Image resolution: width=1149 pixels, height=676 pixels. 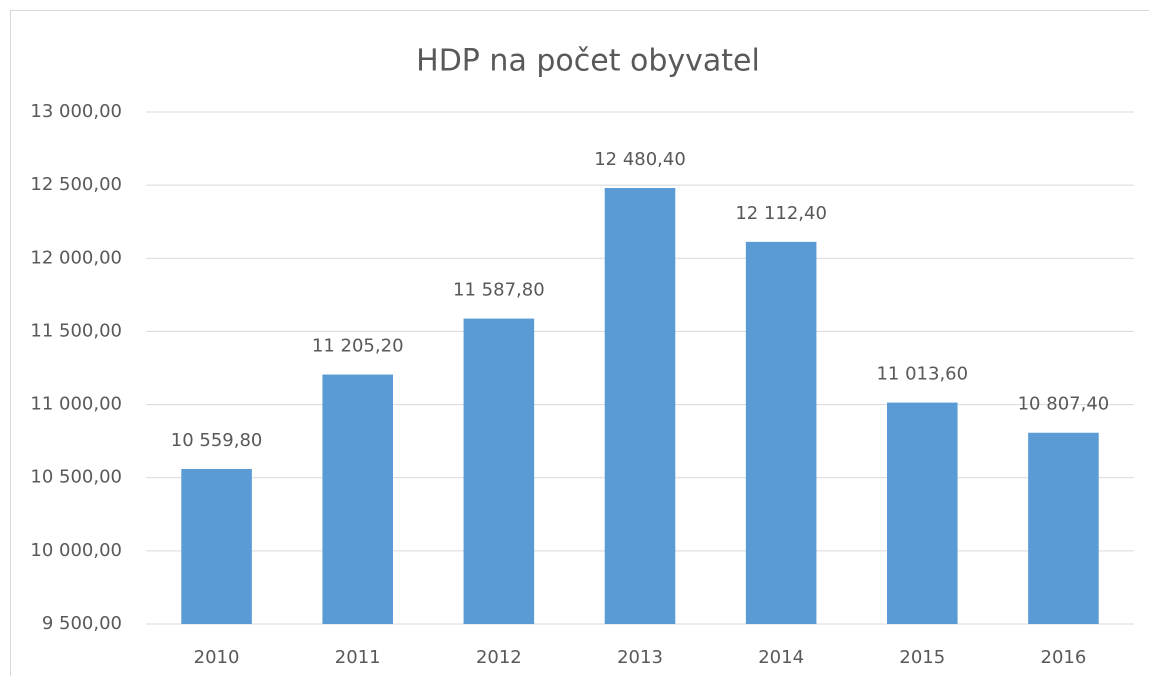 What do you see at coordinates (358, 657) in the screenshot?
I see `x-tick-label: 2011` at bounding box center [358, 657].